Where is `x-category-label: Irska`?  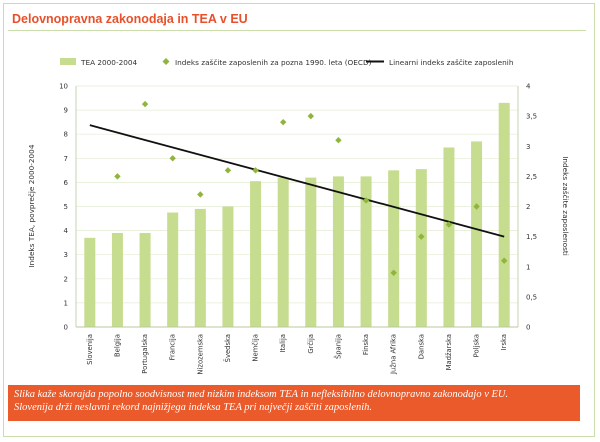
x-category-label: Irska is located at coordinates (504, 342).